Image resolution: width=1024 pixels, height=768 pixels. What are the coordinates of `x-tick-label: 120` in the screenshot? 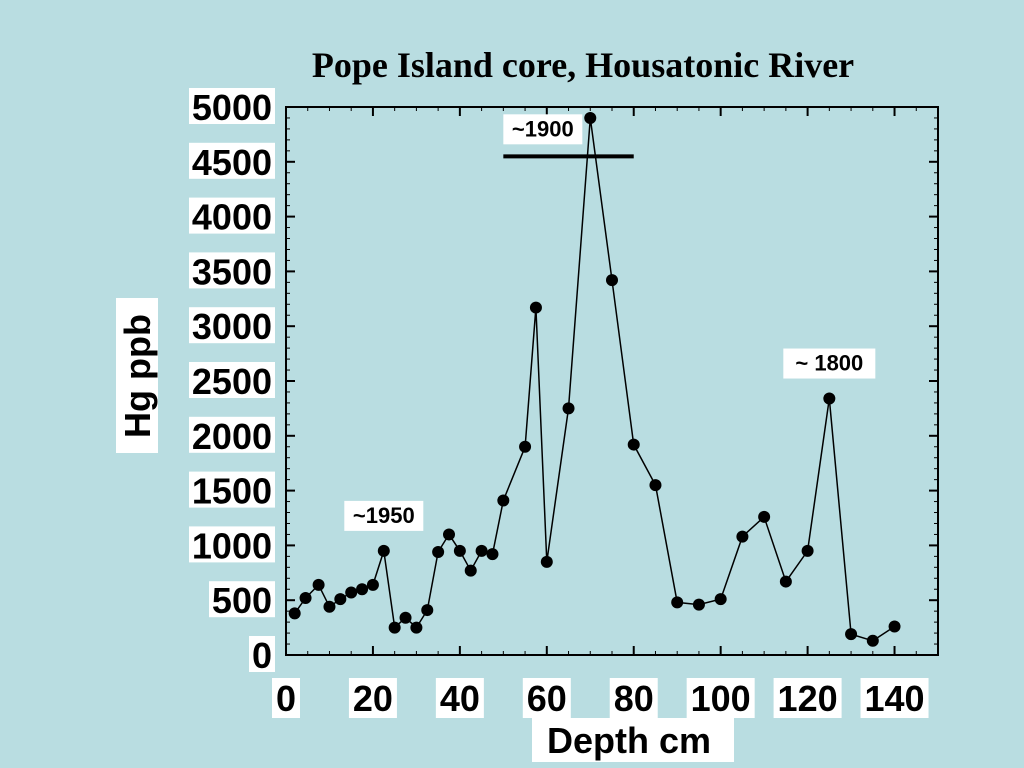 It's located at (808, 698).